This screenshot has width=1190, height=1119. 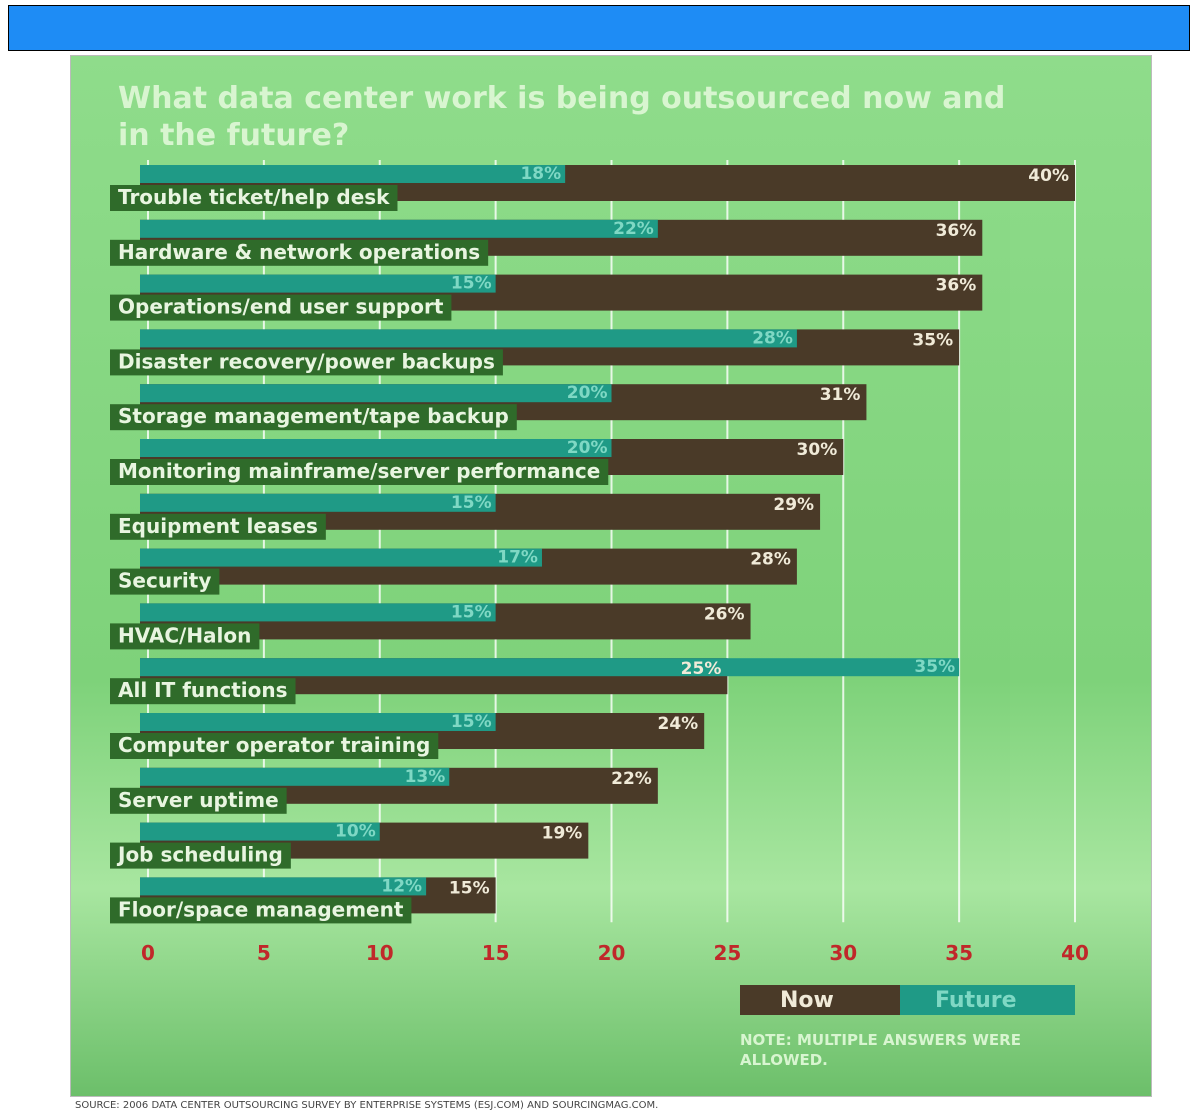 I want to click on note: NOTE: MULTIPLE ANSWERS WERE ALLOWED., so click(x=880, y=1050).